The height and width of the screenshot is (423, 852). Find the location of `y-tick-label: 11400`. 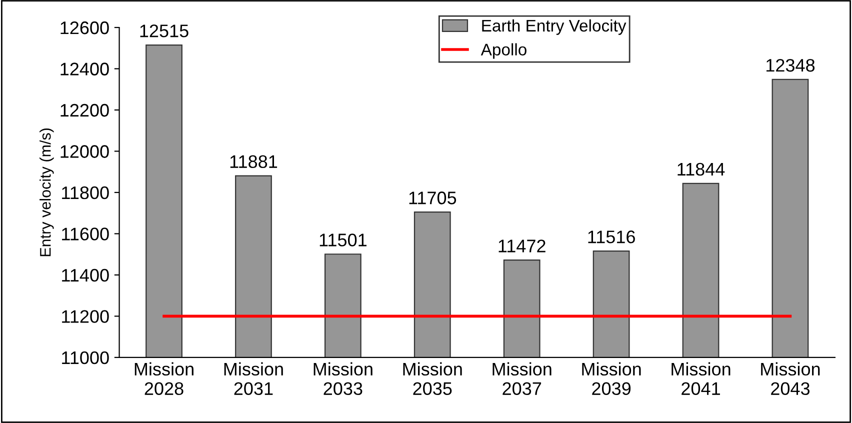

y-tick-label: 11400 is located at coordinates (85, 275).